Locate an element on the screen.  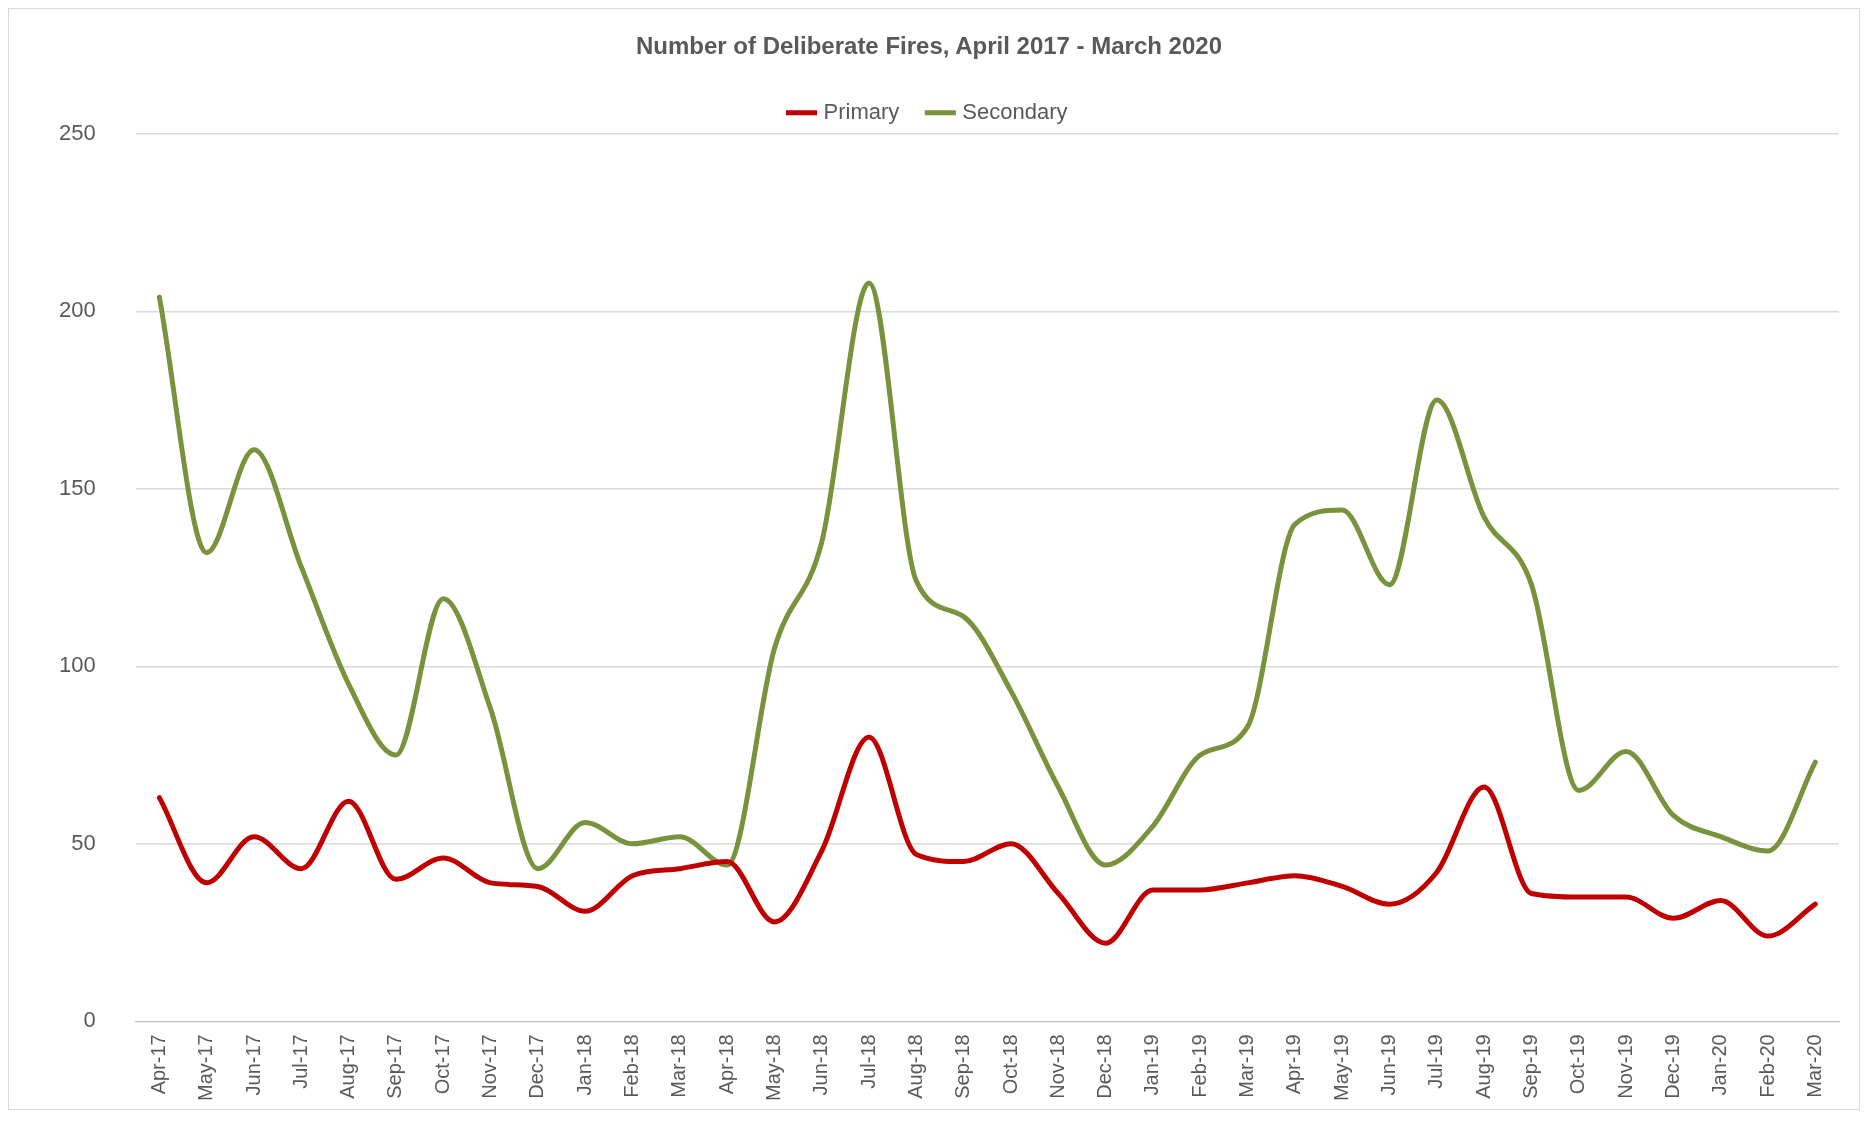
x-tick-label: Jun-18 is located at coordinates (820, 1065).